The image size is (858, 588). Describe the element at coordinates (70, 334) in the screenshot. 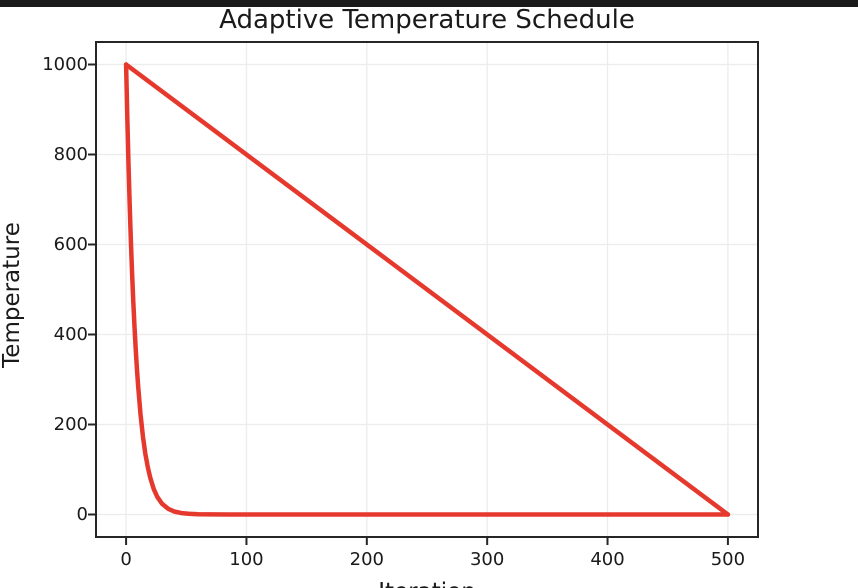

I see `y-tick-label: 400` at that location.